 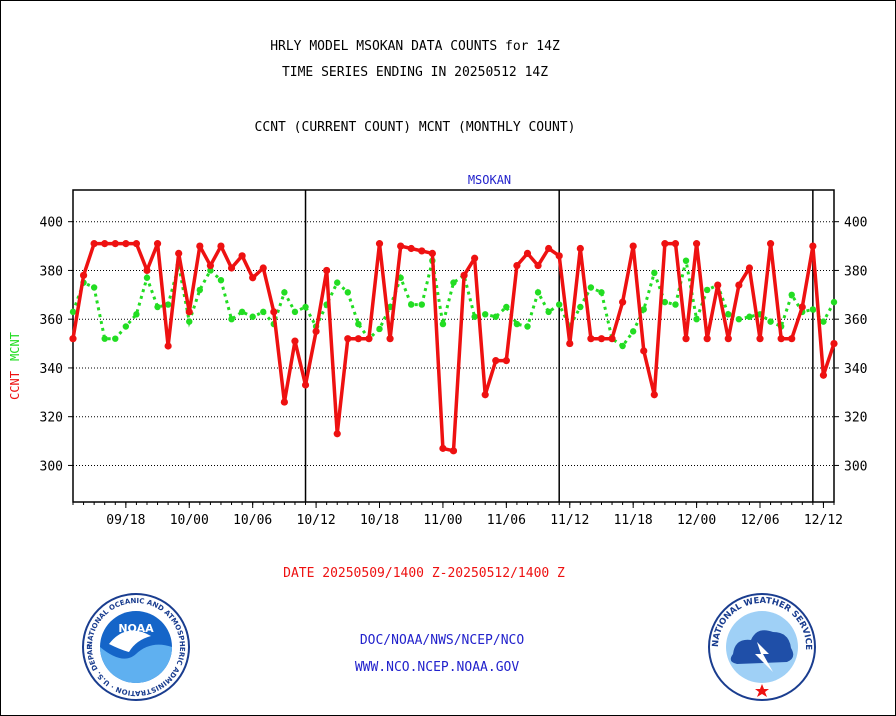 I want to click on y-tick-label: 400, so click(x=51, y=223).